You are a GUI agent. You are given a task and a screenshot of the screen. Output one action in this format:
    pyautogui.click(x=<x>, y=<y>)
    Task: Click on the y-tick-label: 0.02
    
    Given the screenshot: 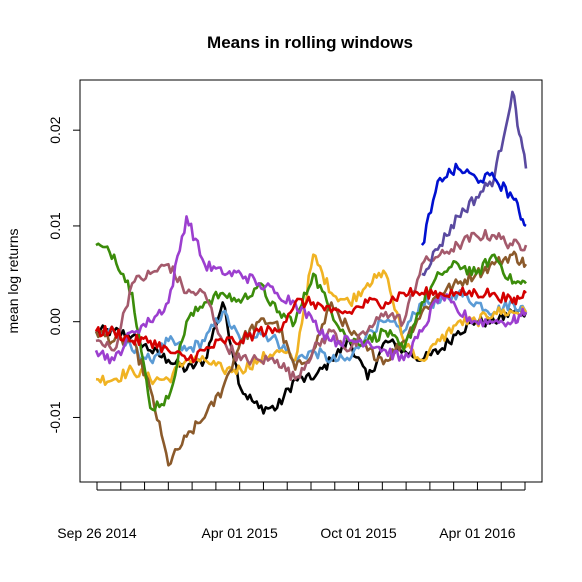 What is the action you would take?
    pyautogui.click(x=55, y=129)
    